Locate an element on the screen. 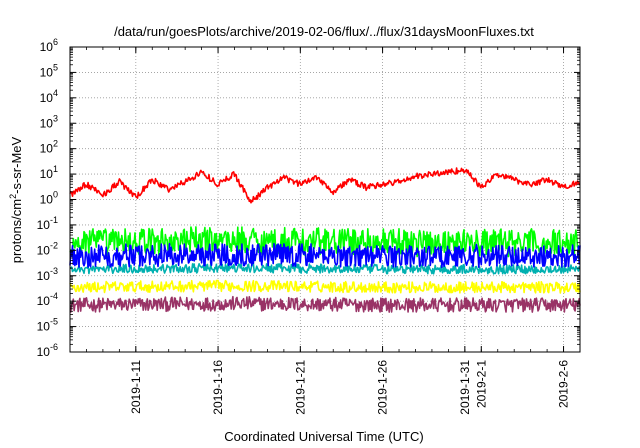 This screenshot has height=448, width=640. y-tick-exp: 0 is located at coordinates (55, 195).